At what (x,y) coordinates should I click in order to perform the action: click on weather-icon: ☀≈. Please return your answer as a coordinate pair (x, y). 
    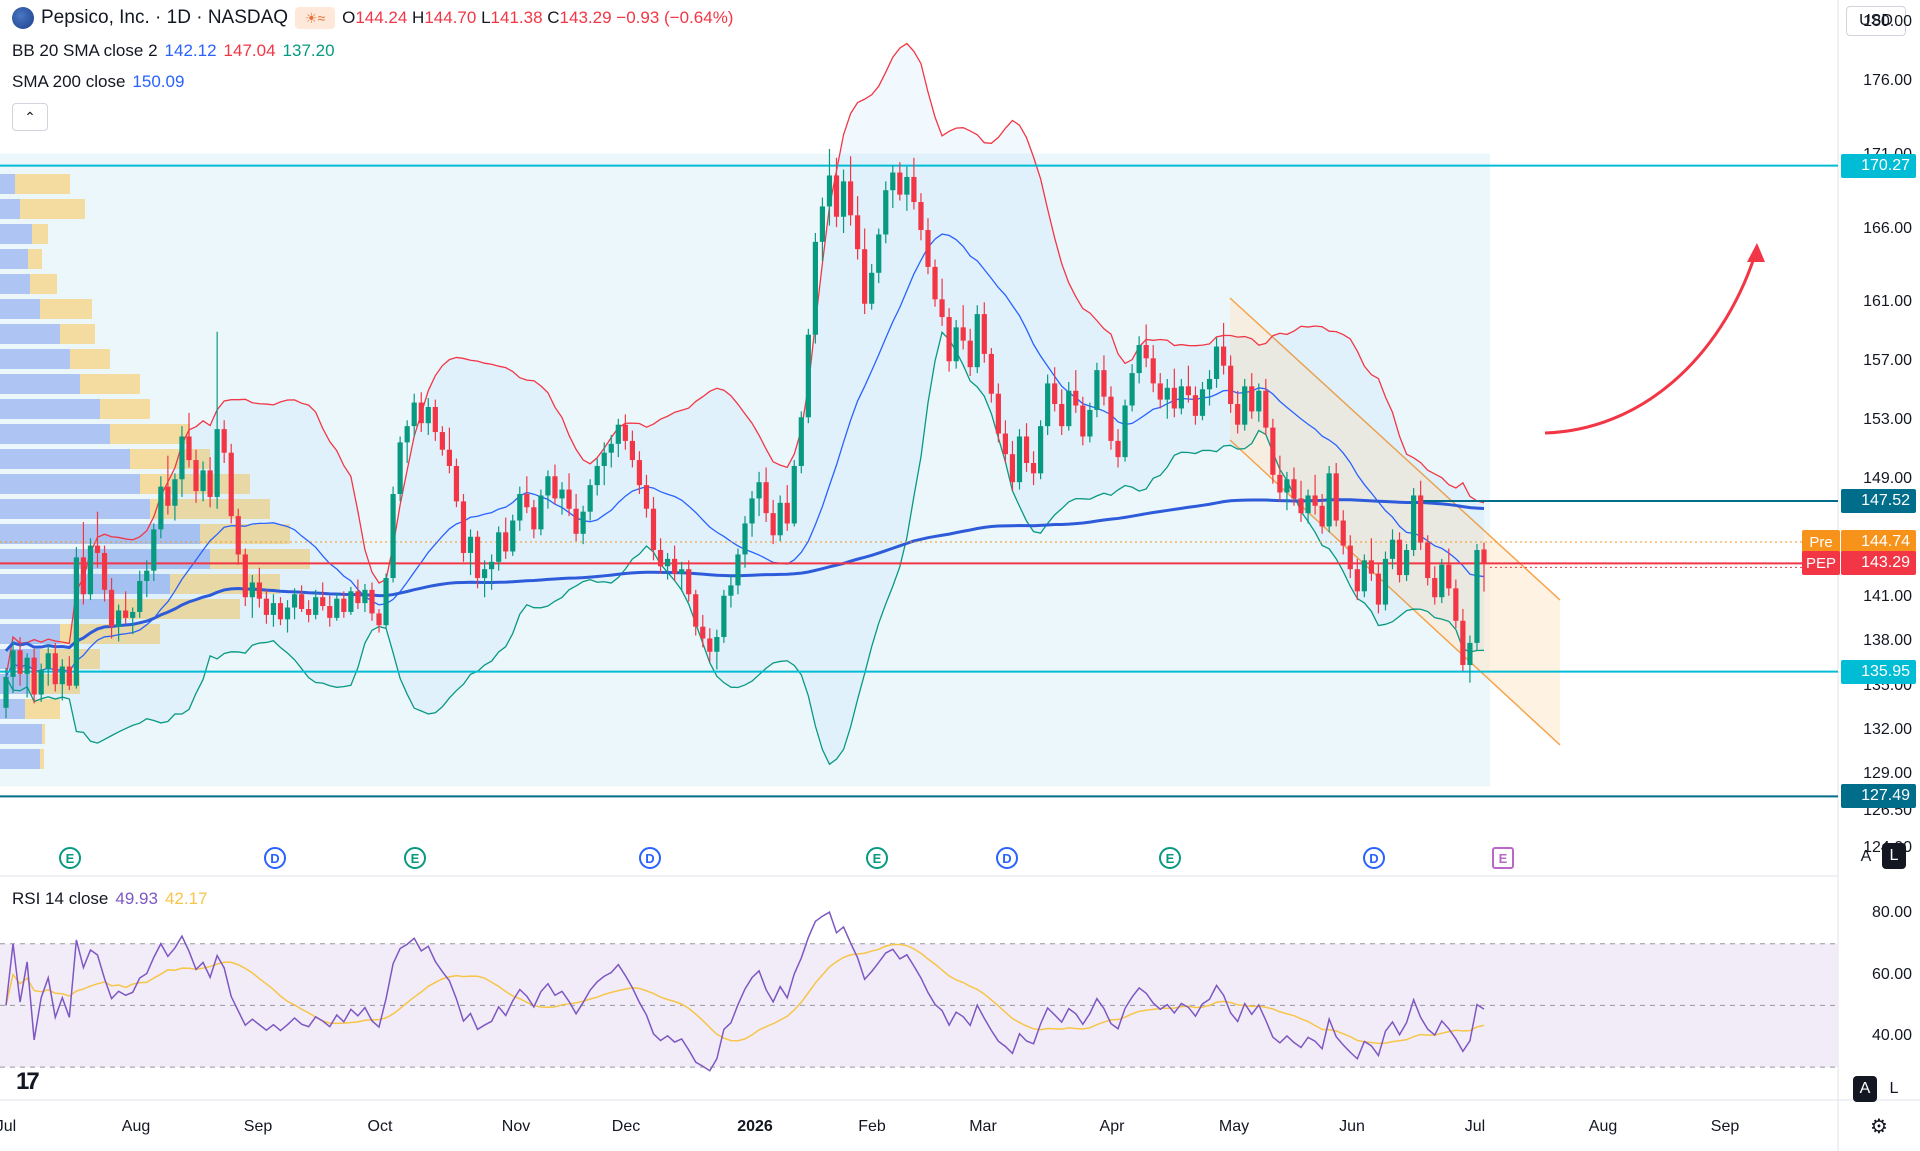
    Looking at the image, I should click on (315, 18).